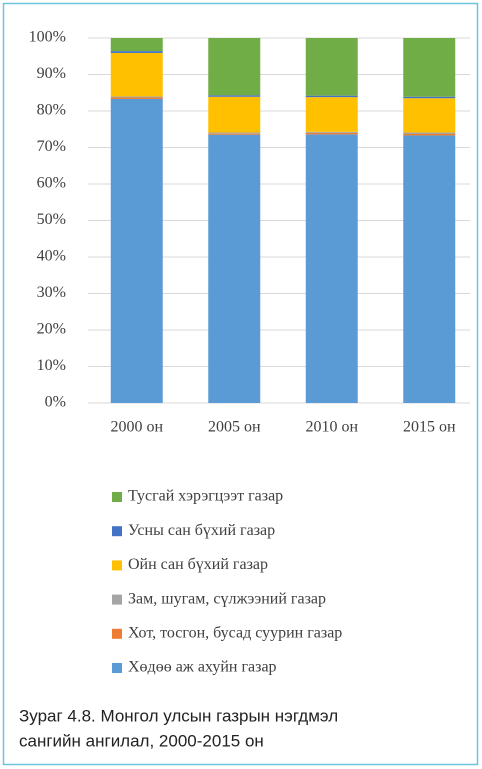  I want to click on y-tick-label: 60%, so click(51, 183).